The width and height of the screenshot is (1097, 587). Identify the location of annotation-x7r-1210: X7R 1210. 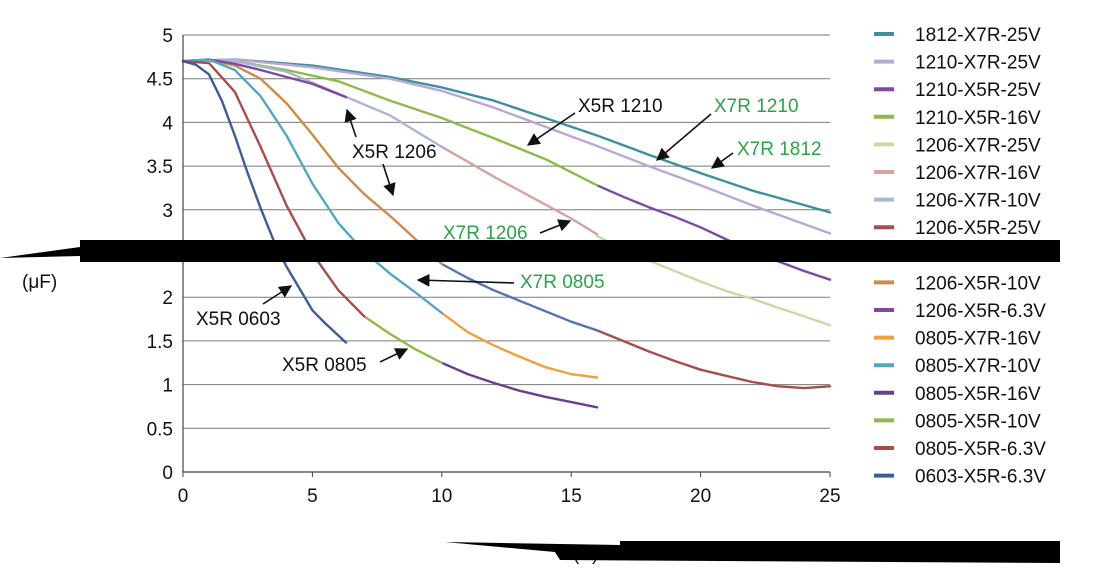
(756, 106).